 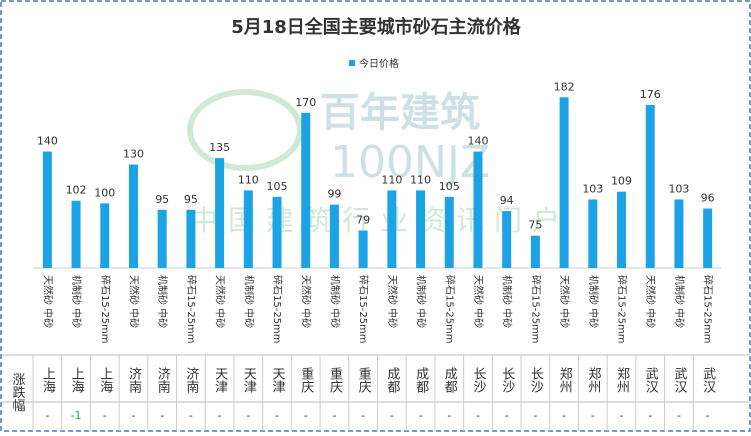 What do you see at coordinates (334, 194) in the screenshot?
I see `data-label: 99` at bounding box center [334, 194].